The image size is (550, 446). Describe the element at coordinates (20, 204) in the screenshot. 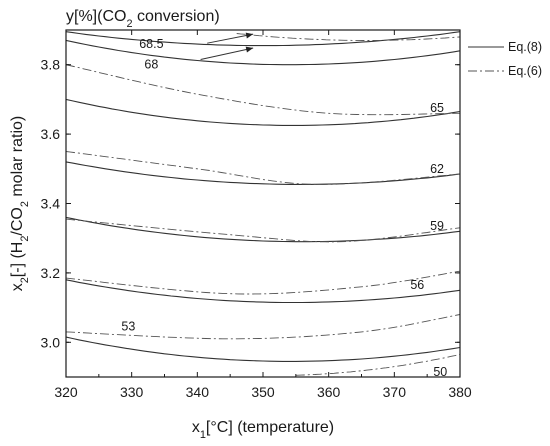

I see `y-axis-title: x2[-] (H2/CO2 molar ratio)` at that location.